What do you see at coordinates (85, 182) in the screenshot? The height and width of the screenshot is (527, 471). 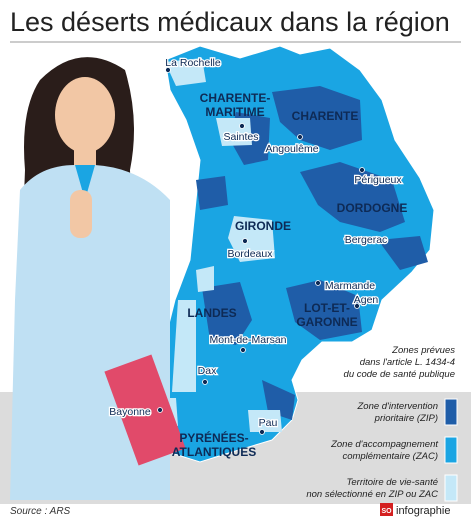 I see `shirt` at bounding box center [85, 182].